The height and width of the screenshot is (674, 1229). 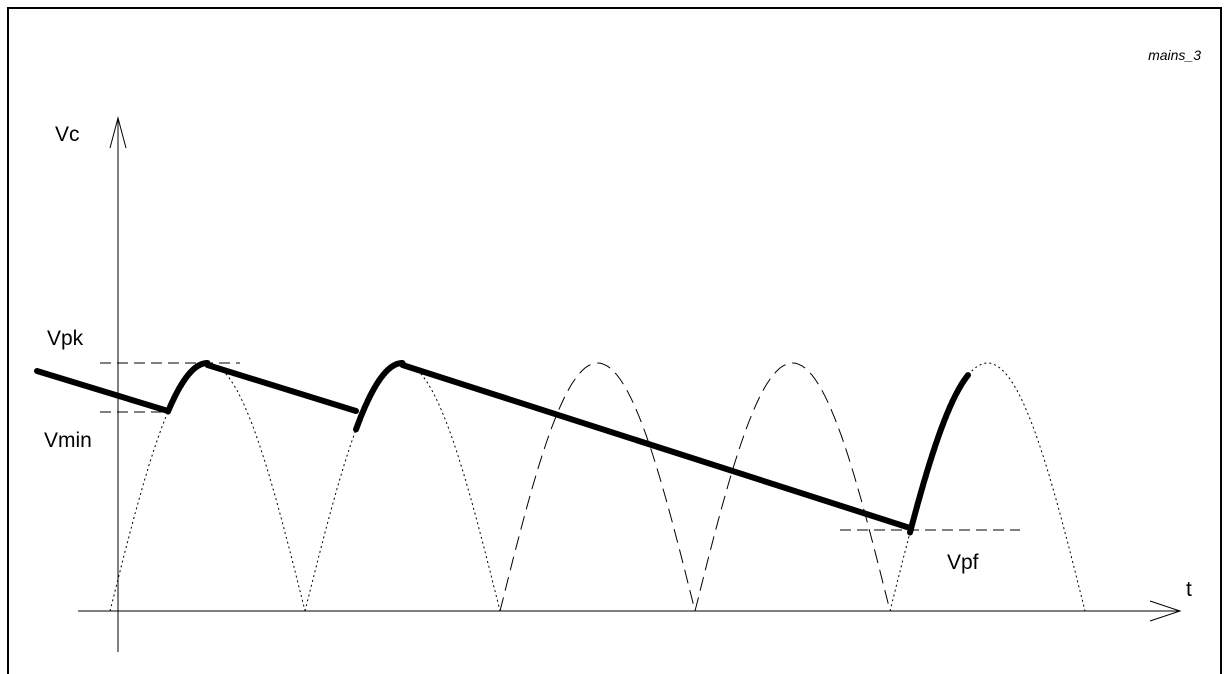 What do you see at coordinates (1189, 589) in the screenshot?
I see `x-axis-label: t` at bounding box center [1189, 589].